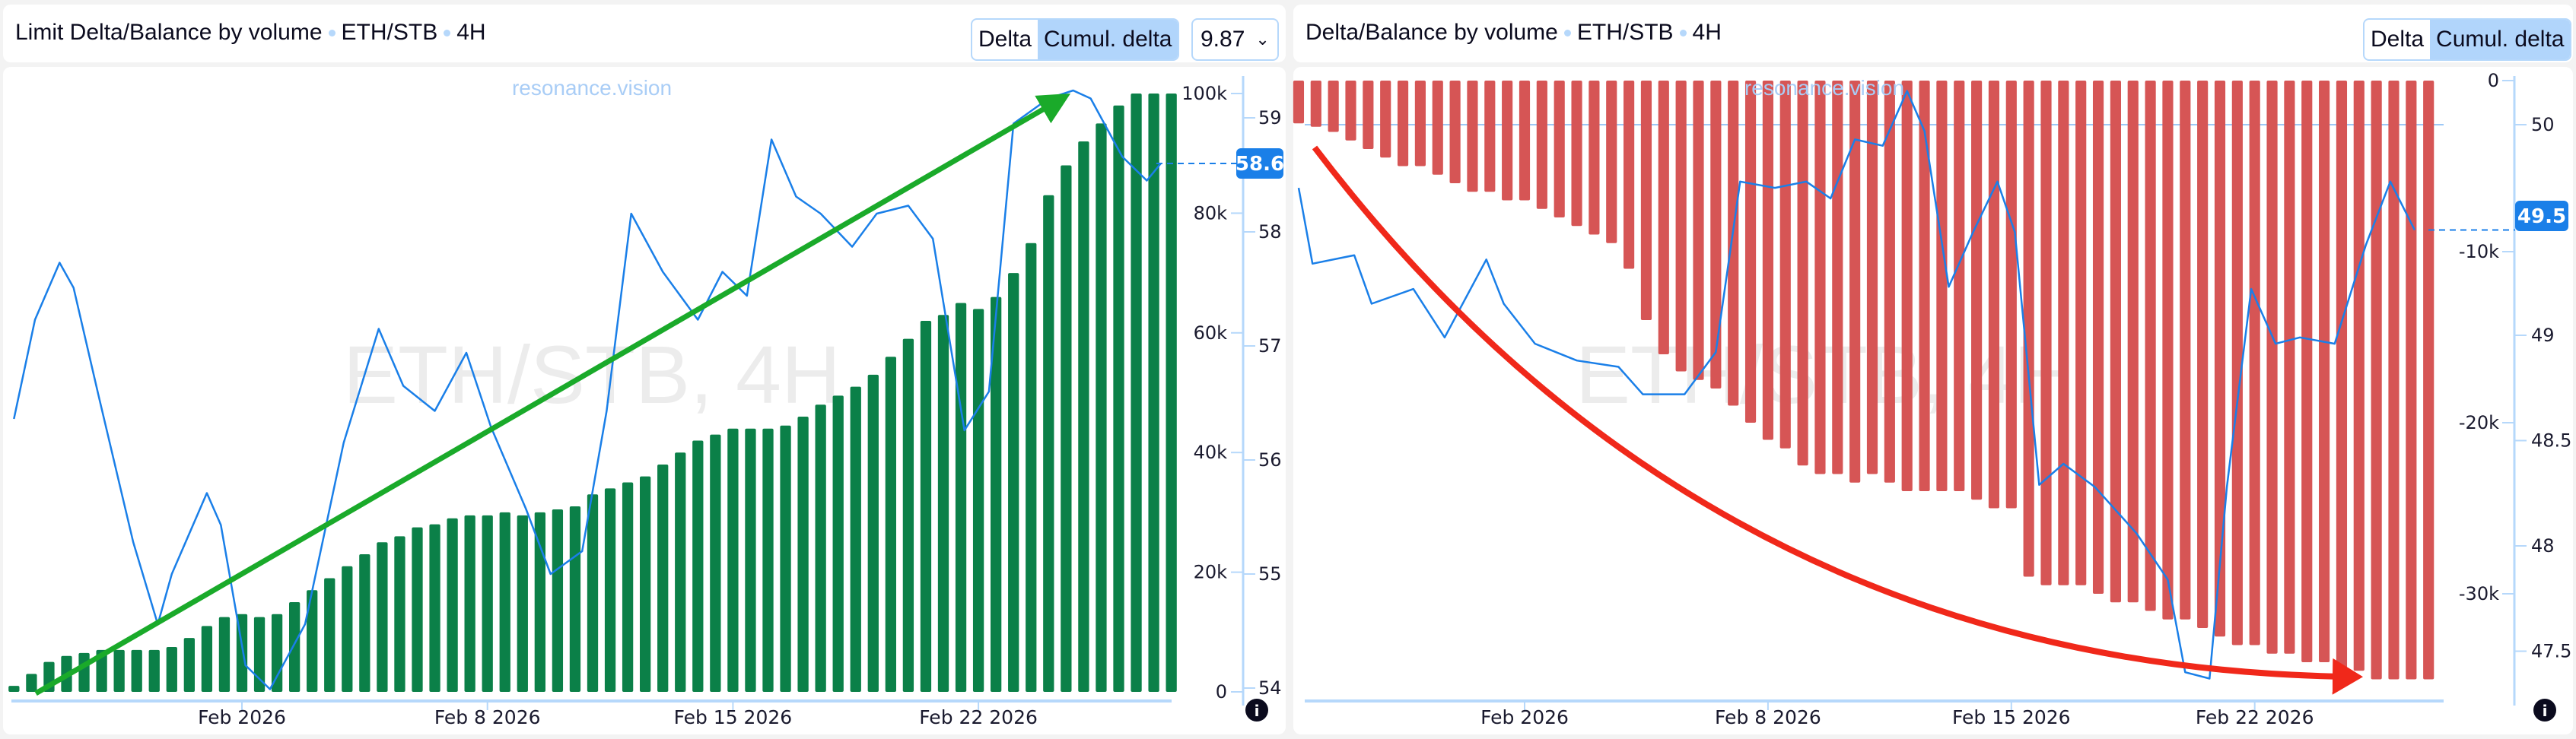  I want to click on price-tick-label: 47.5, so click(2551, 651).